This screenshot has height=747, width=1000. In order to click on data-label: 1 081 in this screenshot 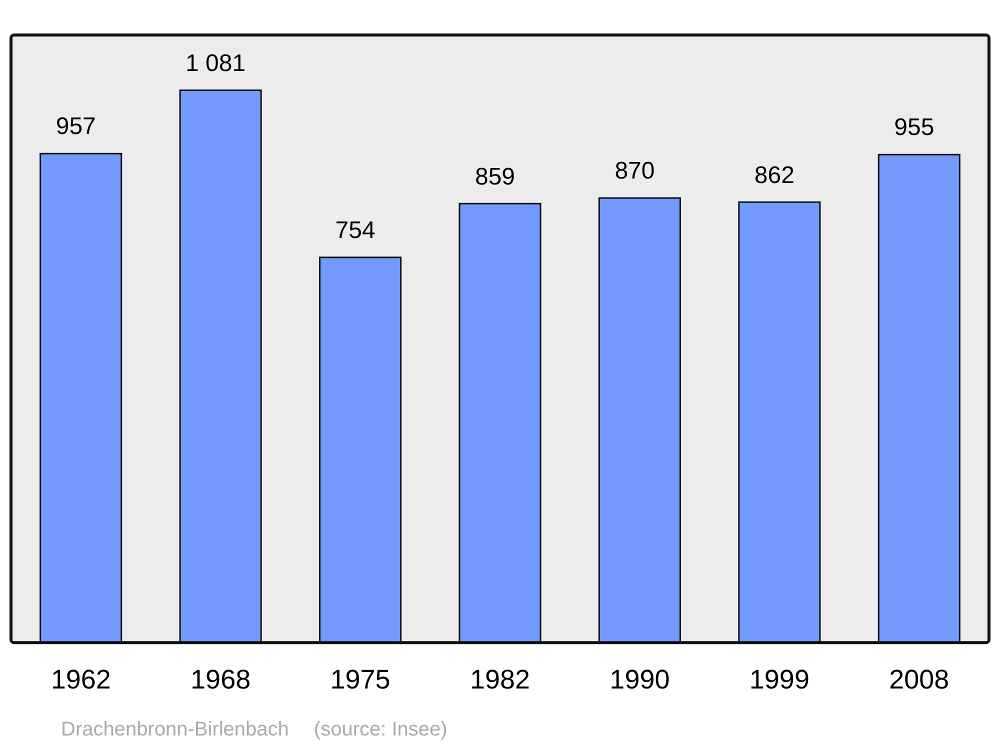, I will do `click(216, 63)`.